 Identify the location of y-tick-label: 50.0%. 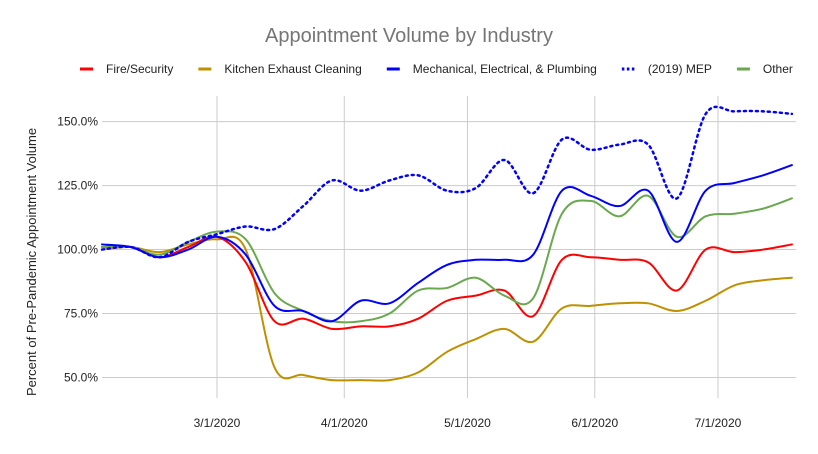
(81, 378).